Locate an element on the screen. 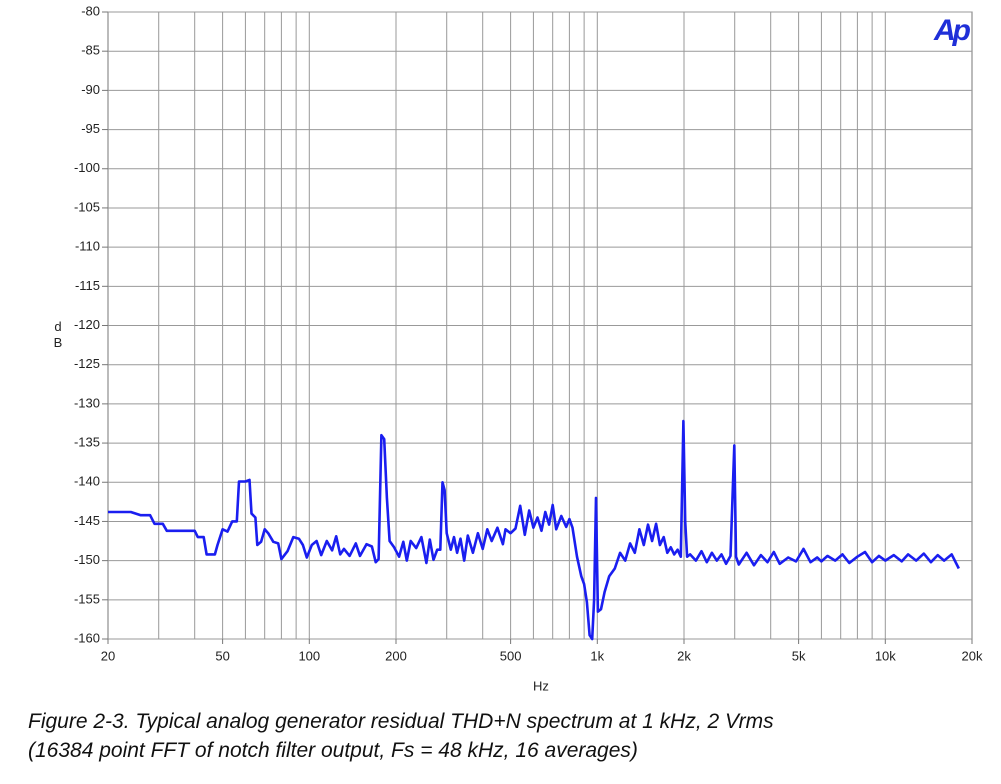 The width and height of the screenshot is (1001, 784). x-tick-label: 20k is located at coordinates (972, 655).